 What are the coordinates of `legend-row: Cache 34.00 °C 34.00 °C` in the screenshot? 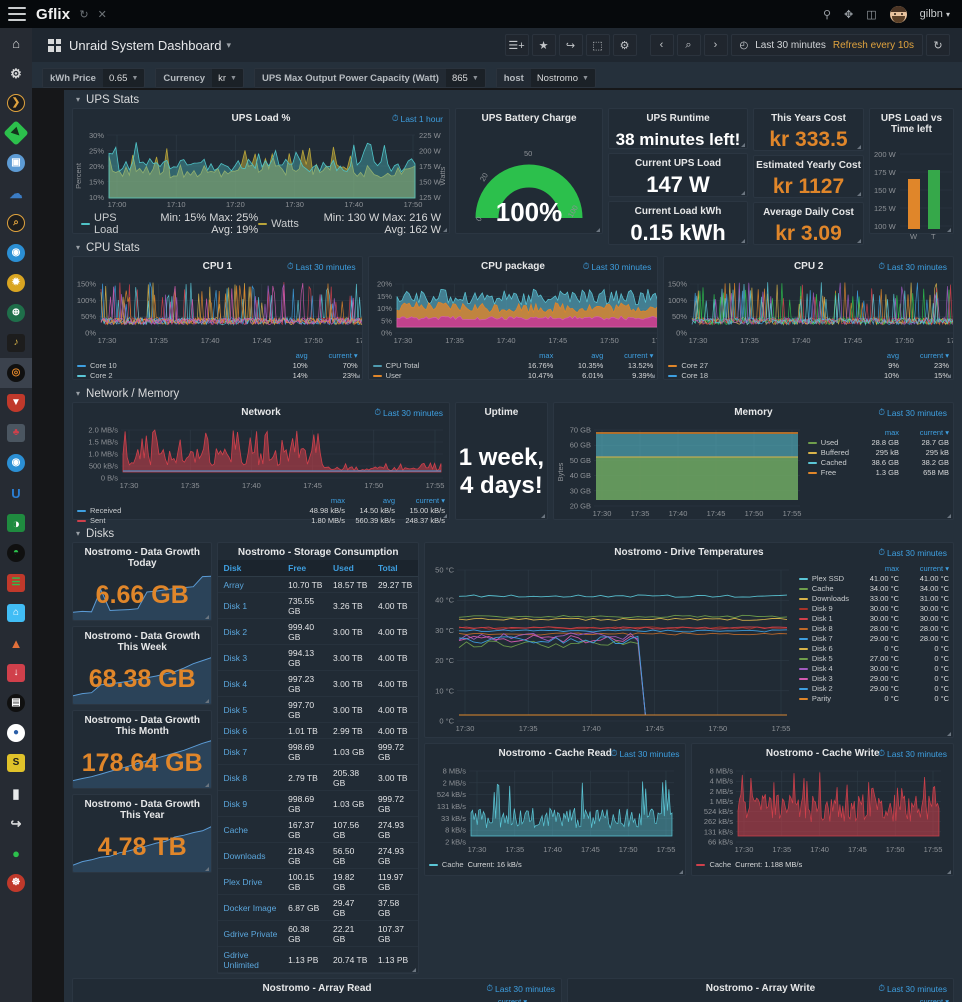 It's located at (873, 588).